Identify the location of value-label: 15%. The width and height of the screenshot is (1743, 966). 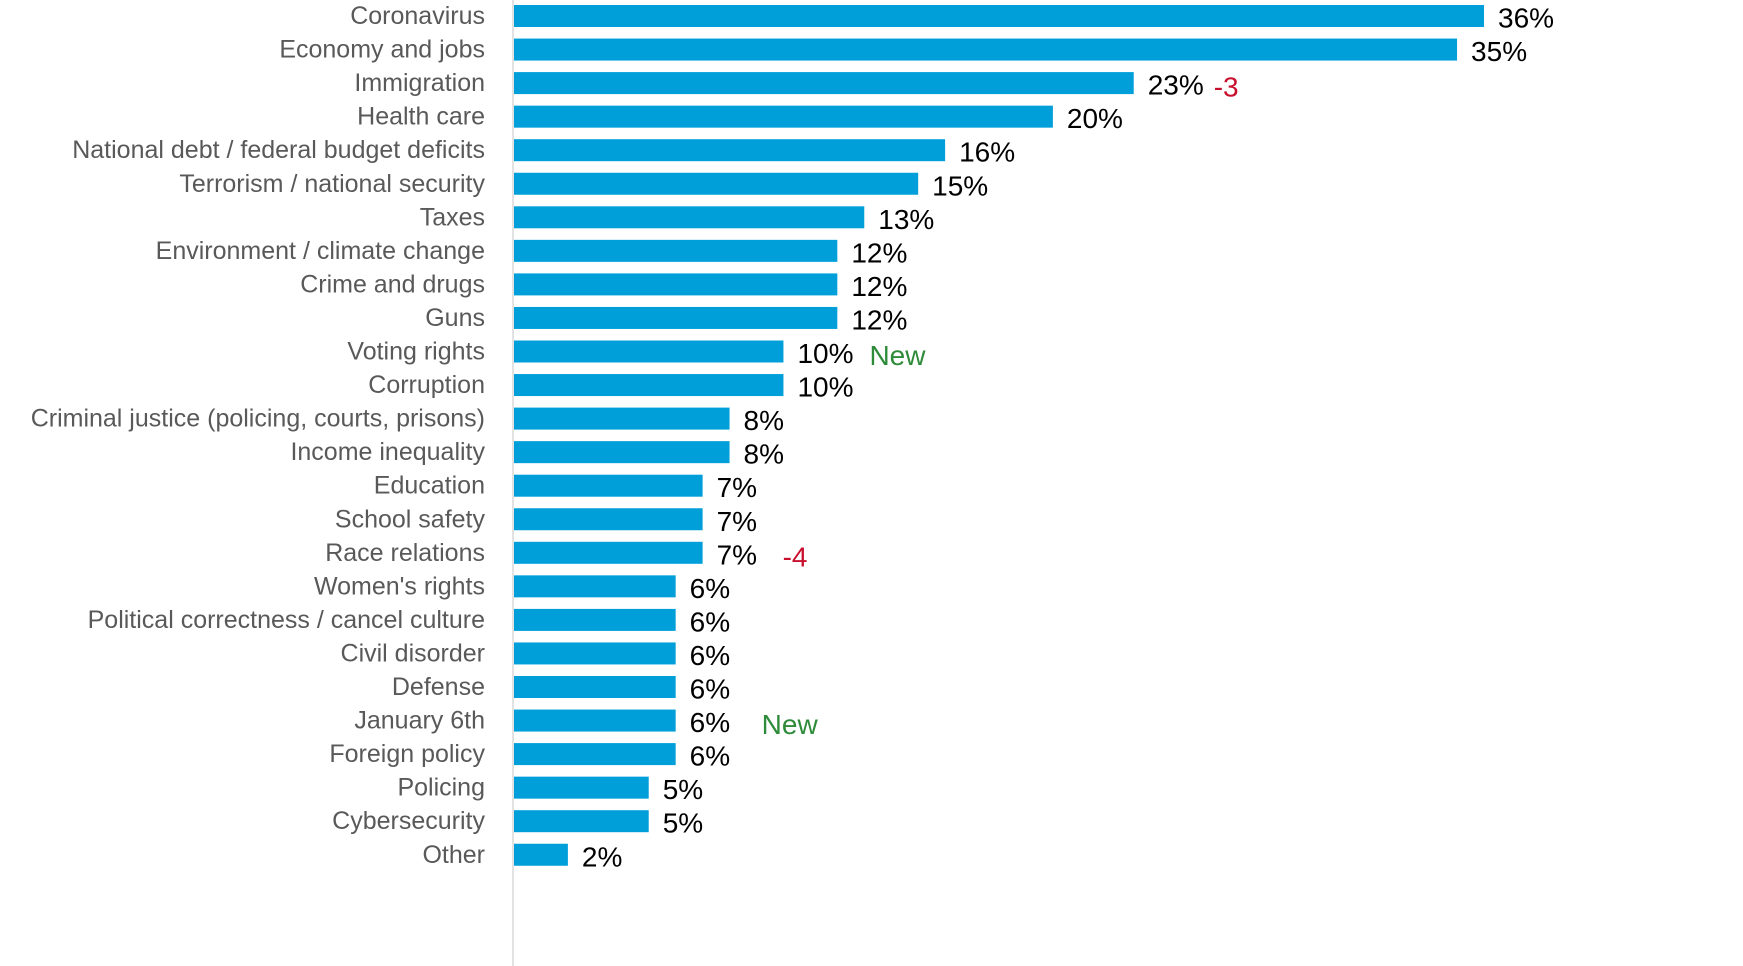
(960, 185).